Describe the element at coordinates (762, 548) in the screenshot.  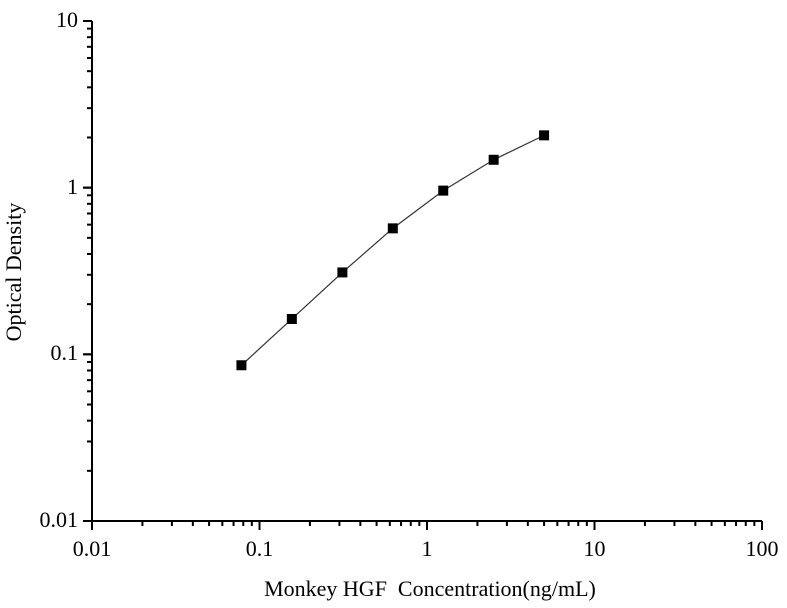
I see `x-tick-label: 100` at that location.